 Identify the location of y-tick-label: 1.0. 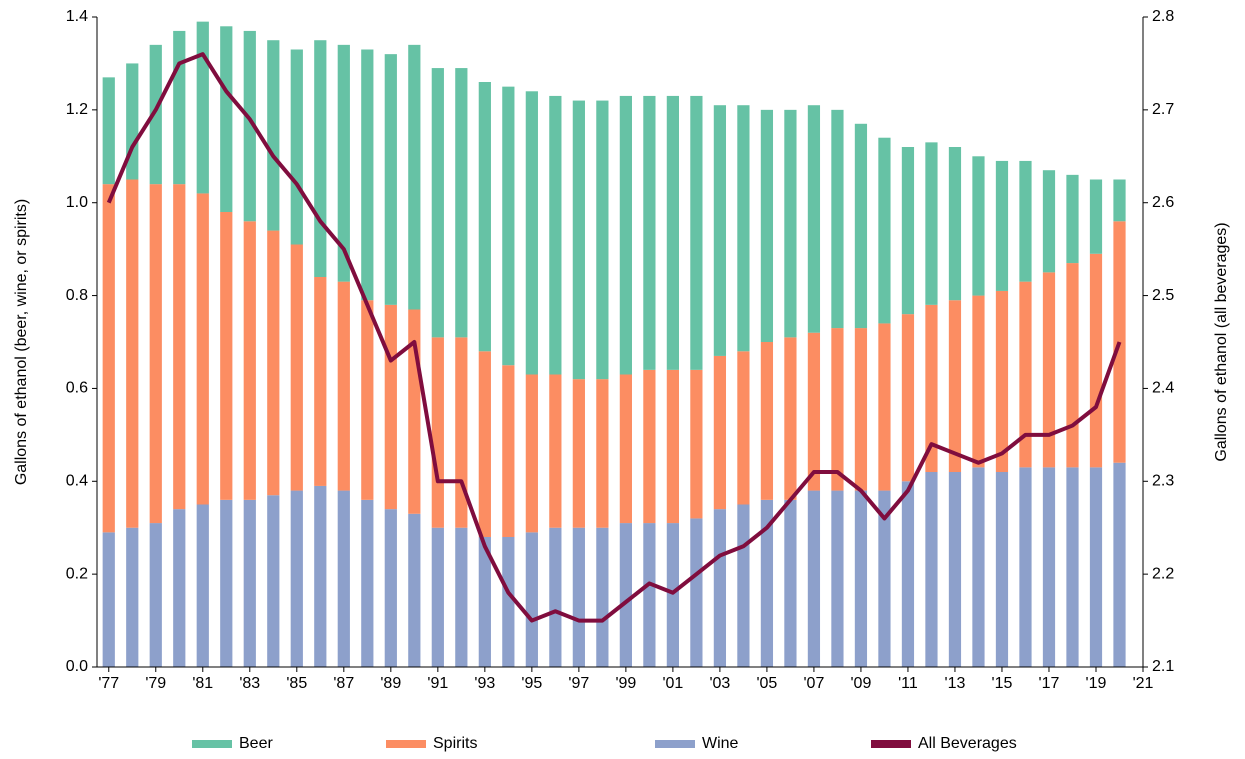
(77, 202).